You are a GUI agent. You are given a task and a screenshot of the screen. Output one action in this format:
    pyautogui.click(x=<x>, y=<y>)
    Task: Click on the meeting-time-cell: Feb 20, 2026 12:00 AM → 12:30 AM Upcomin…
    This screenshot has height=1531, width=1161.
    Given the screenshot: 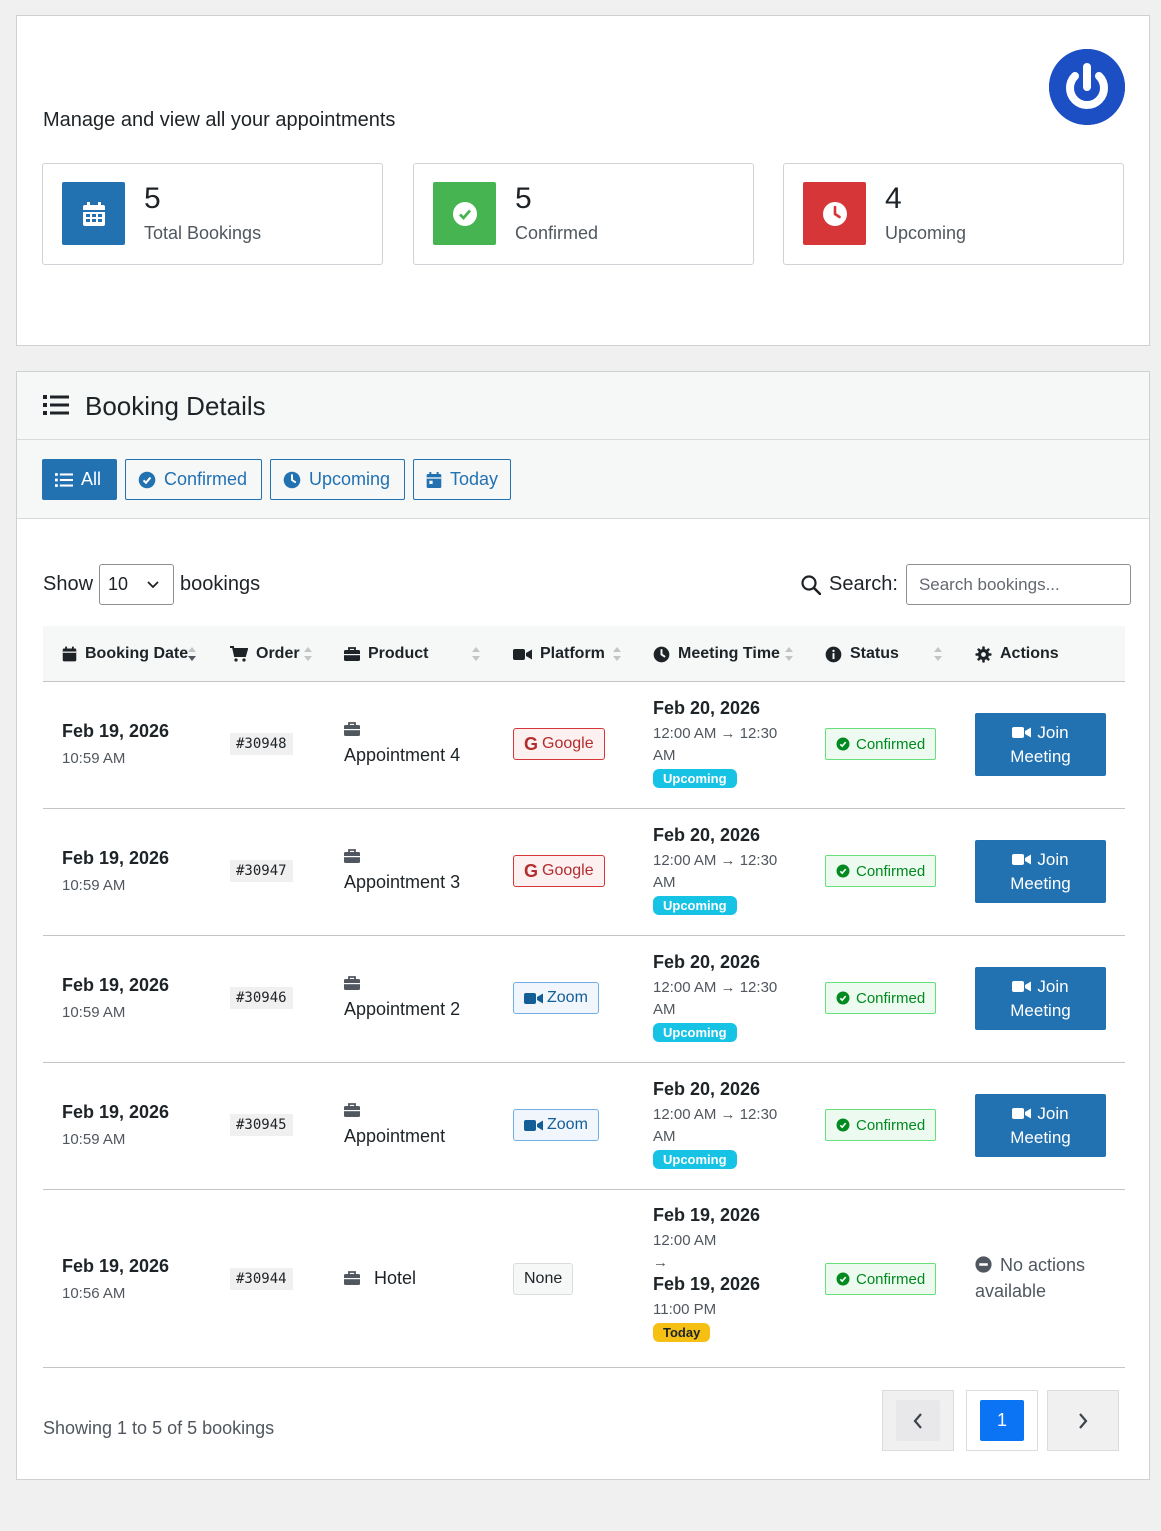 What is the action you would take?
    pyautogui.click(x=723, y=1124)
    